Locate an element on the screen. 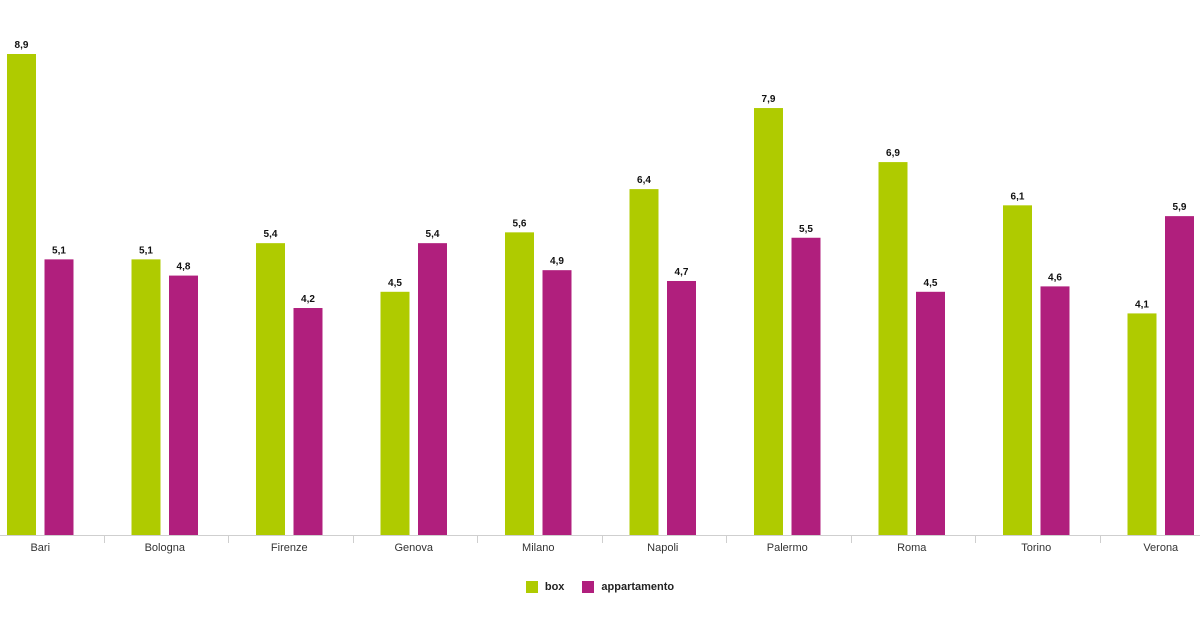 The width and height of the screenshot is (1200, 627). legend-item-appartamento: appartamento is located at coordinates (628, 587).